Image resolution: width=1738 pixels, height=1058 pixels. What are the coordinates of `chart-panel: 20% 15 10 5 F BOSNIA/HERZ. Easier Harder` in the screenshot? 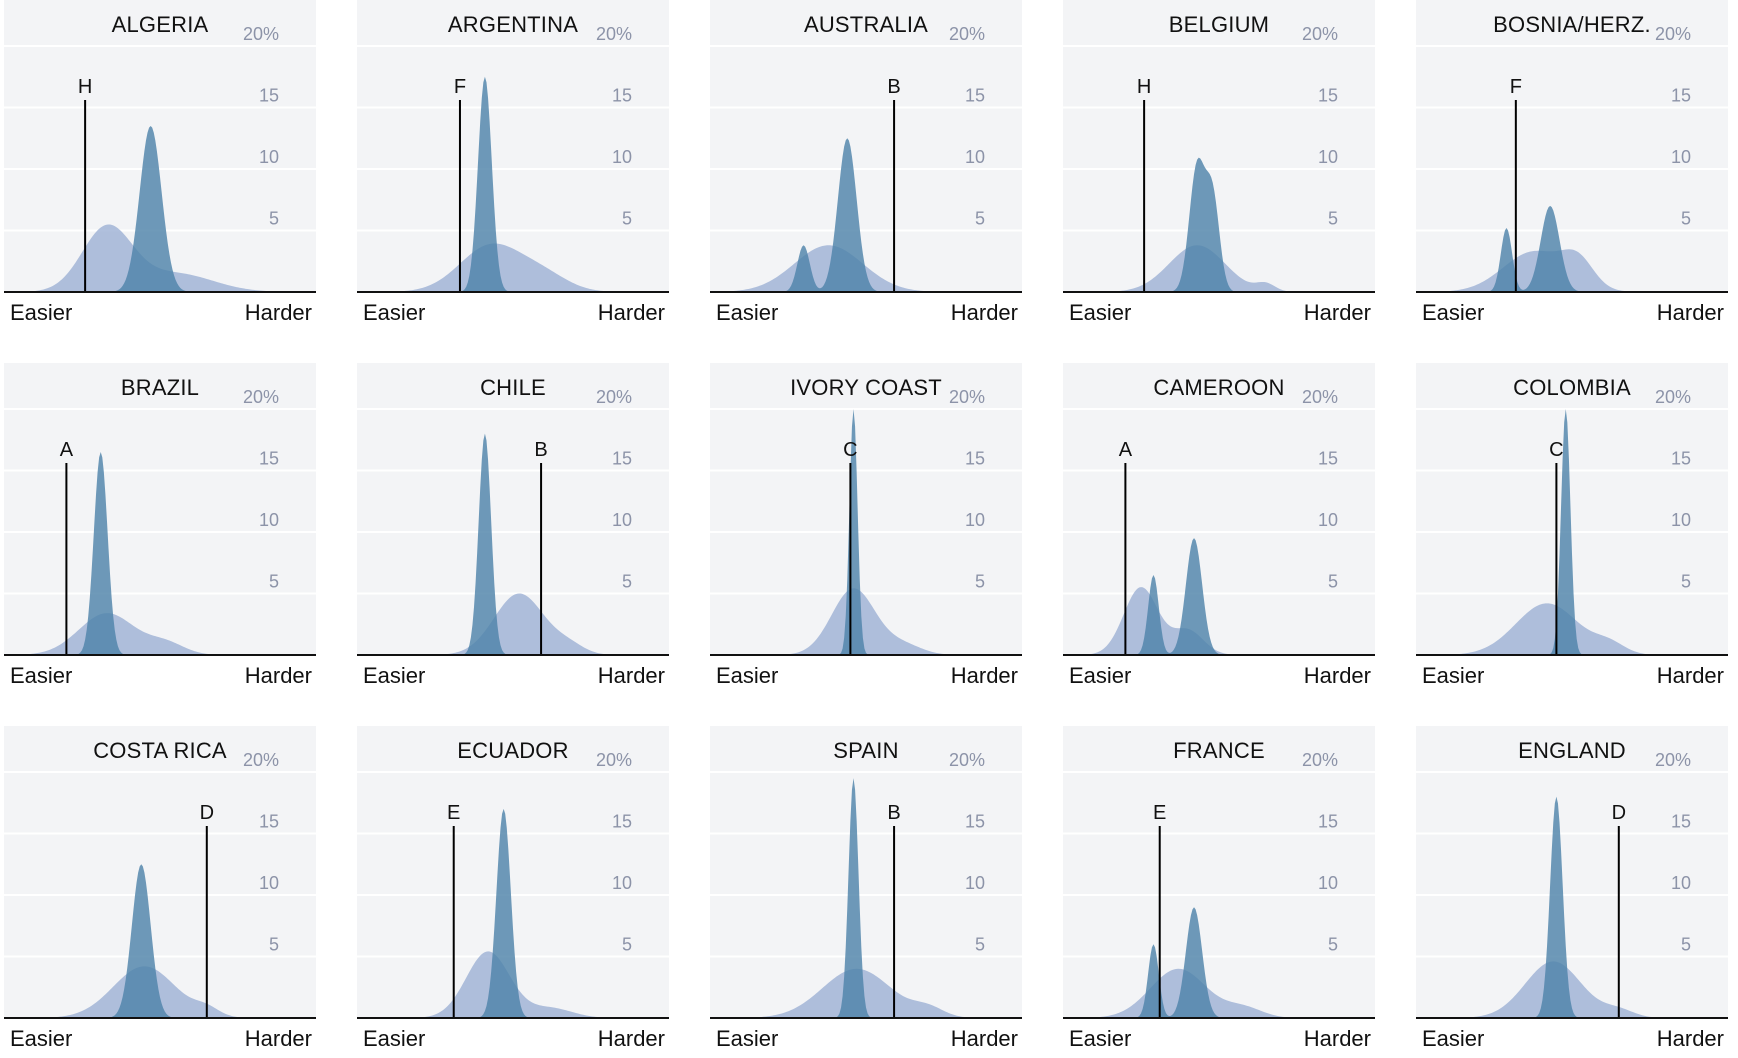 It's located at (1572, 165).